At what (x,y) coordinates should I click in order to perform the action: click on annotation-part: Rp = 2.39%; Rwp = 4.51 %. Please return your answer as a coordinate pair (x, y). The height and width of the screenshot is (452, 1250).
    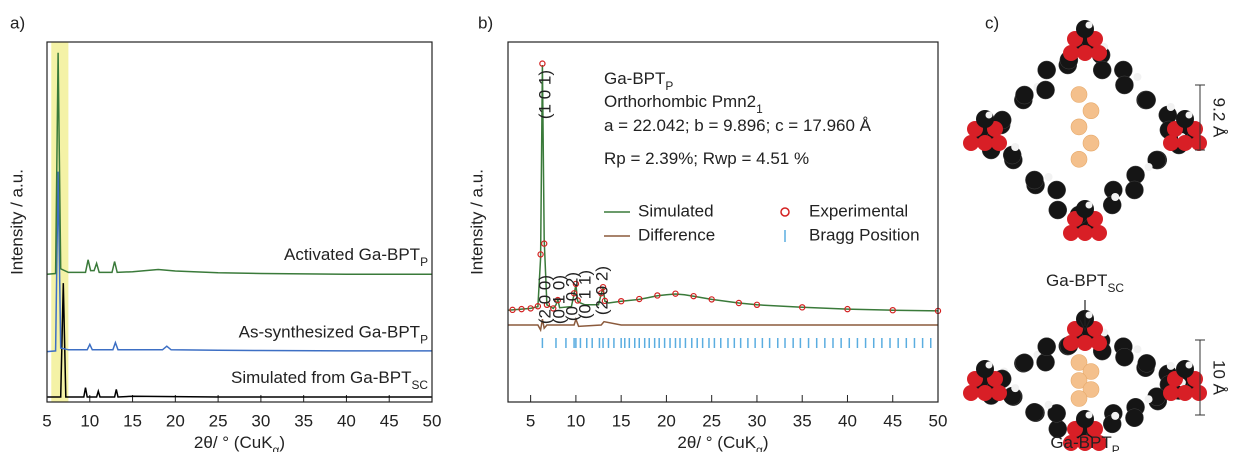
    Looking at the image, I should click on (706, 158).